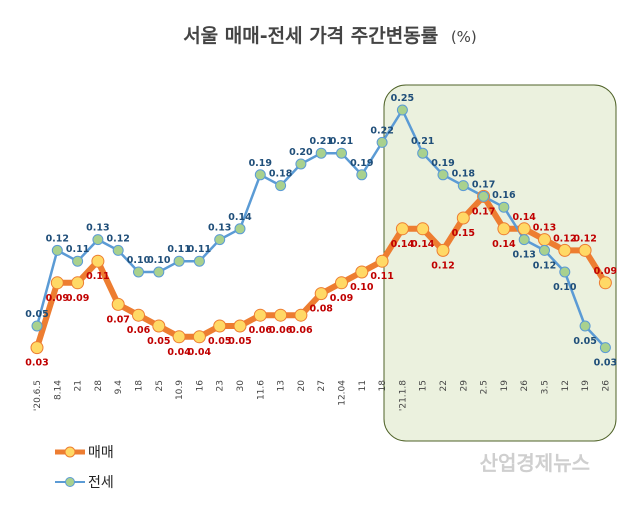  Describe the element at coordinates (239, 341) in the screenshot. I see `data-label-sale: 0.05` at that location.